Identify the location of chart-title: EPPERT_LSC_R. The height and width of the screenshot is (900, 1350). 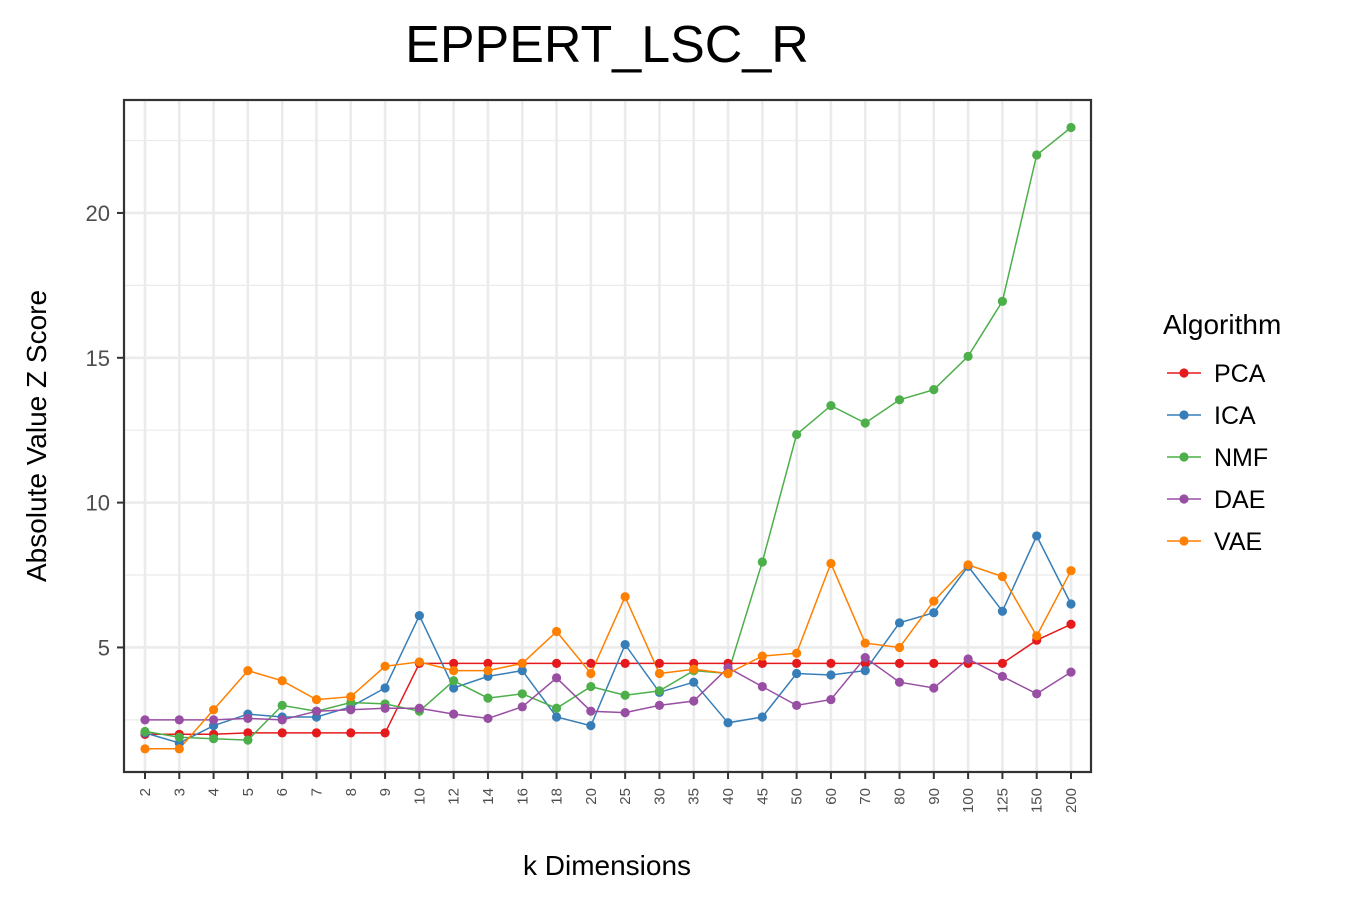
(607, 45).